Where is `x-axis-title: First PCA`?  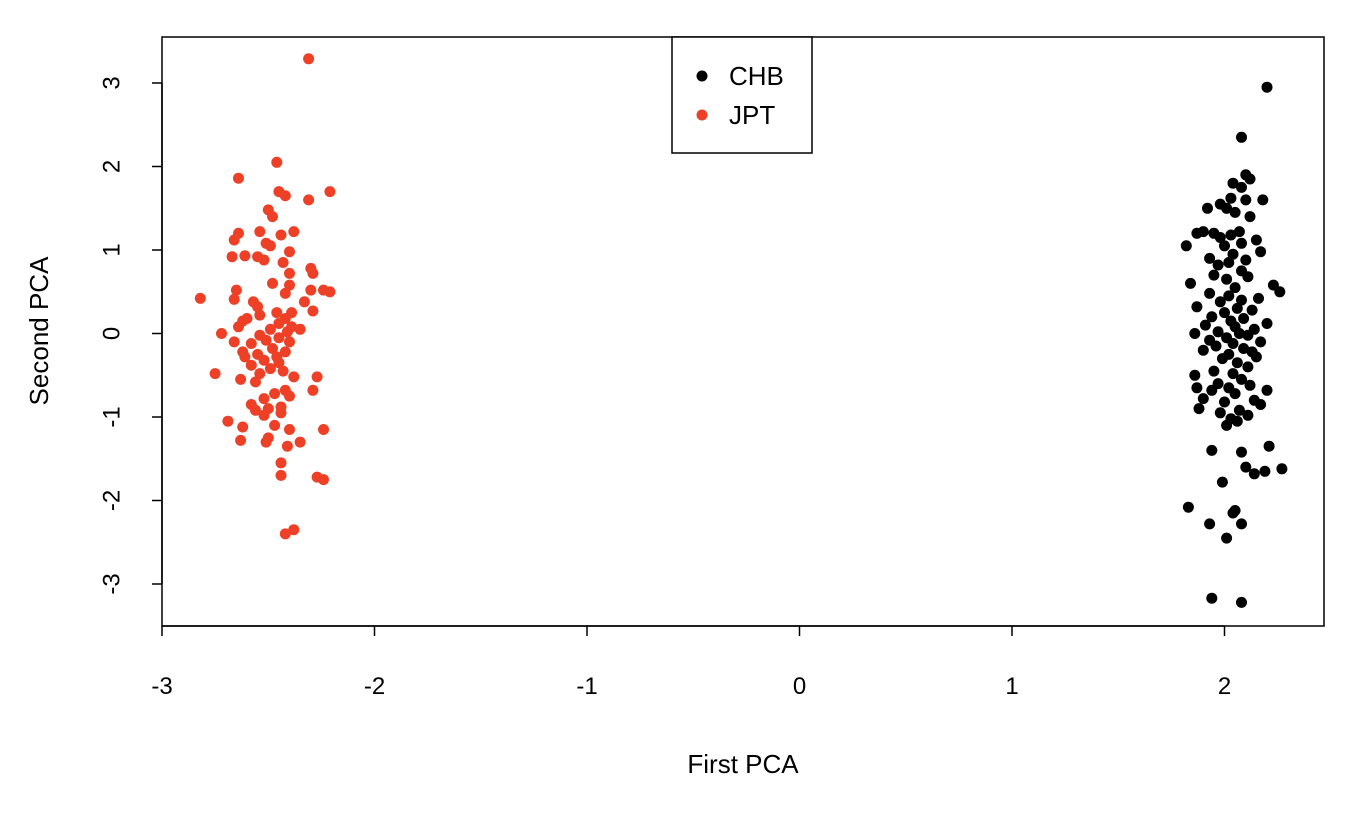 x-axis-title: First PCA is located at coordinates (743, 764).